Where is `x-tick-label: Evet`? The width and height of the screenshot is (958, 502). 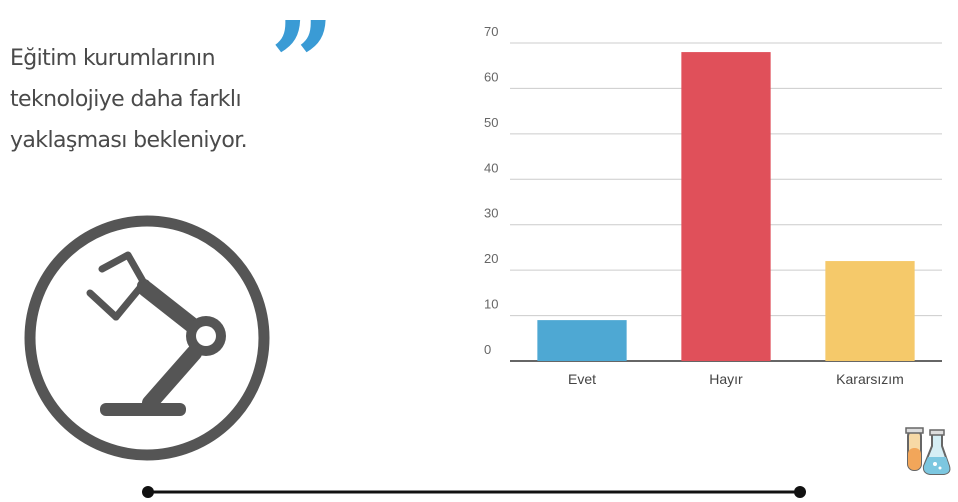
x-tick-label: Evet is located at coordinates (582, 379).